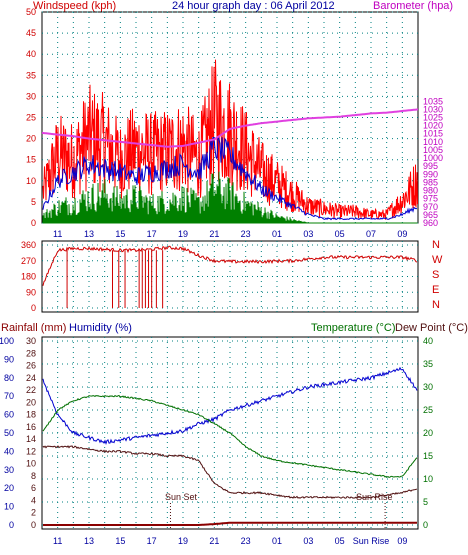  I want to click on compass-label: S, so click(435, 275).